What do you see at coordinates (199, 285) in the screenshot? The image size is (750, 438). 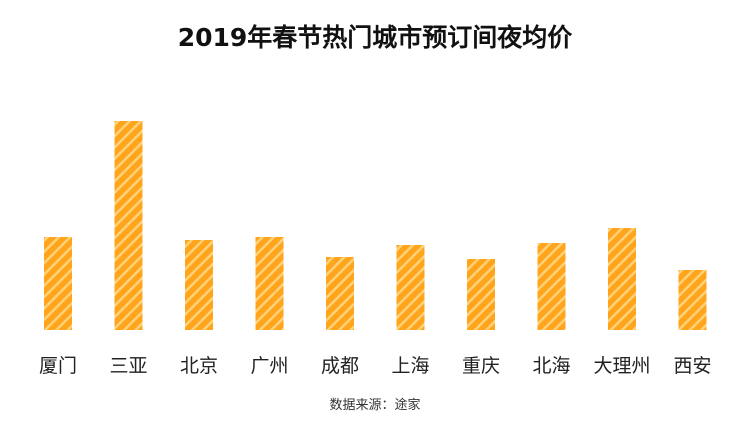 I see `bar-北京` at bounding box center [199, 285].